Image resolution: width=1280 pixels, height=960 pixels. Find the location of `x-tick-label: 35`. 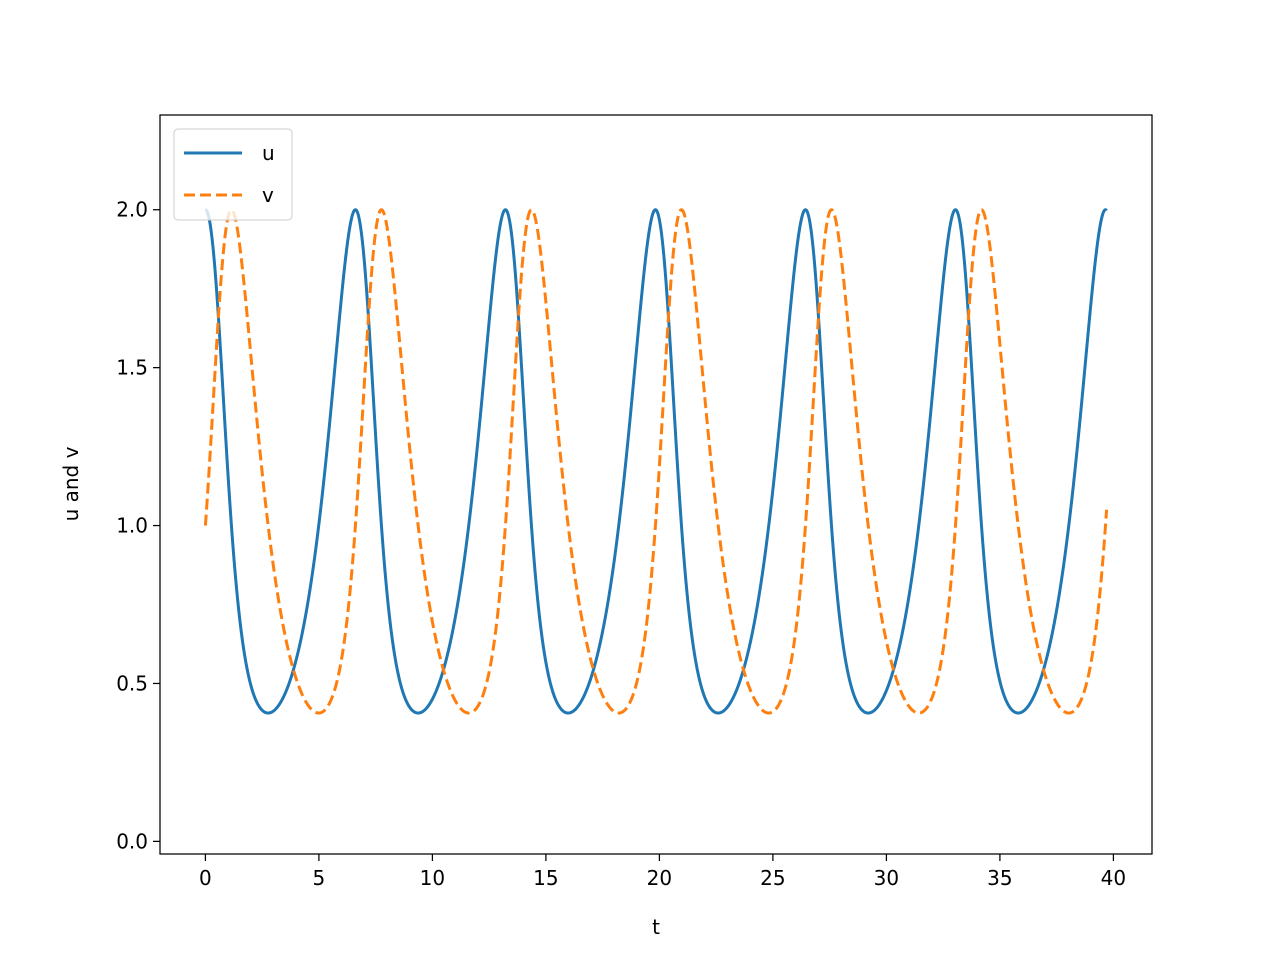

x-tick-label: 35 is located at coordinates (999, 878).